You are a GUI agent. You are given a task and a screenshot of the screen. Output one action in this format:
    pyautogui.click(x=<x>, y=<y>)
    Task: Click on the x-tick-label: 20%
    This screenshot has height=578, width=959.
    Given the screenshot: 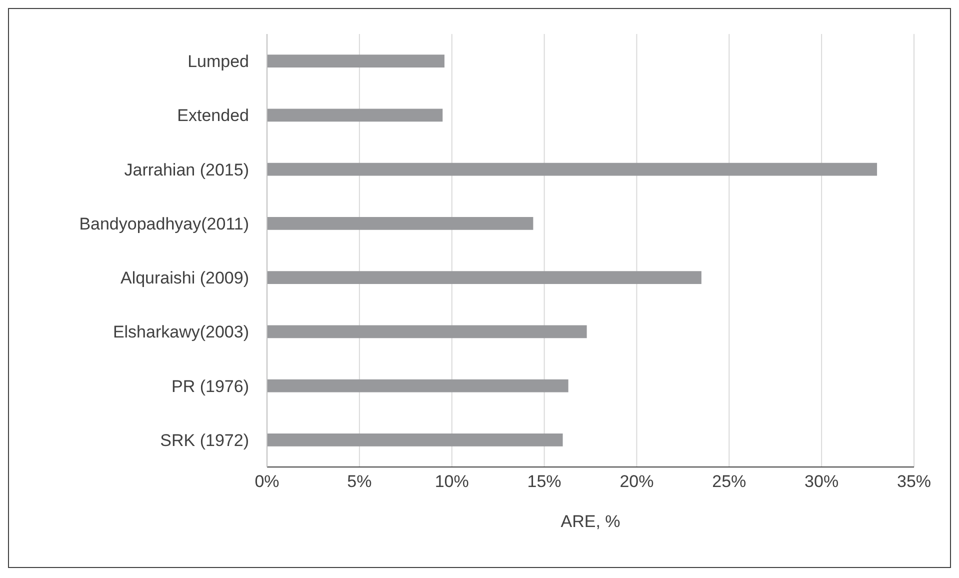 What is the action you would take?
    pyautogui.click(x=637, y=482)
    